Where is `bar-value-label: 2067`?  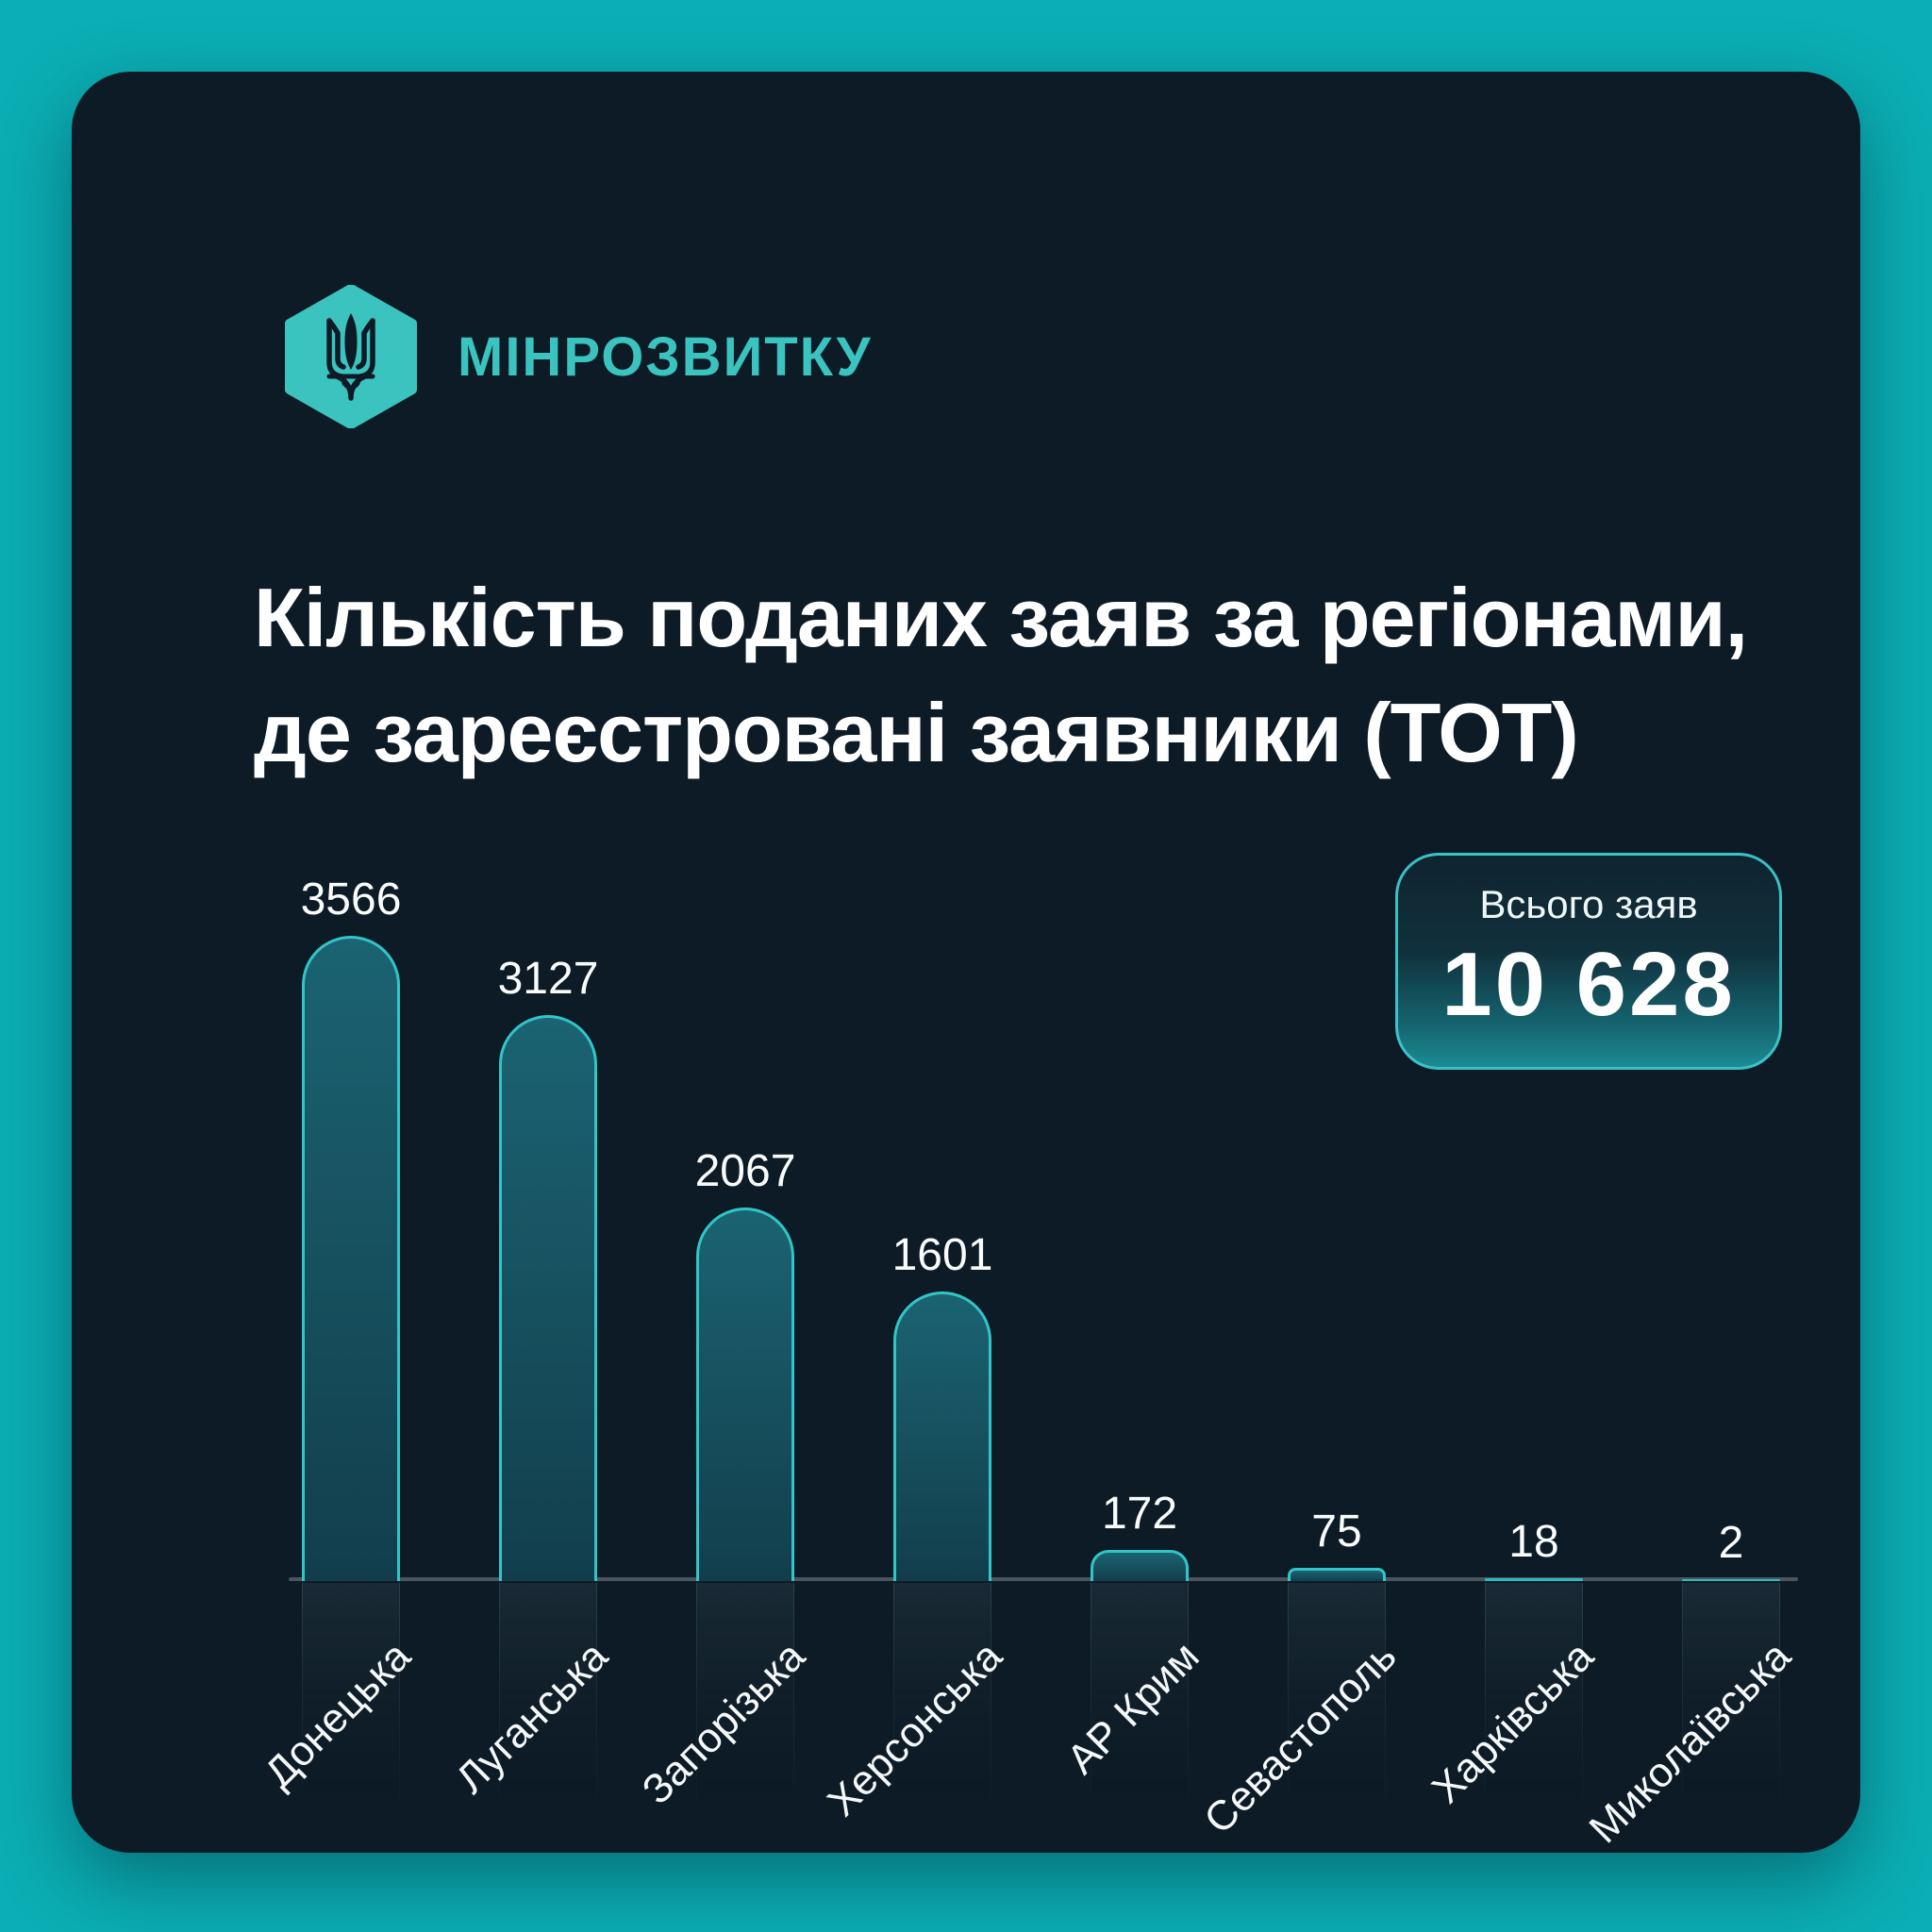 bar-value-label: 2067 is located at coordinates (745, 1171).